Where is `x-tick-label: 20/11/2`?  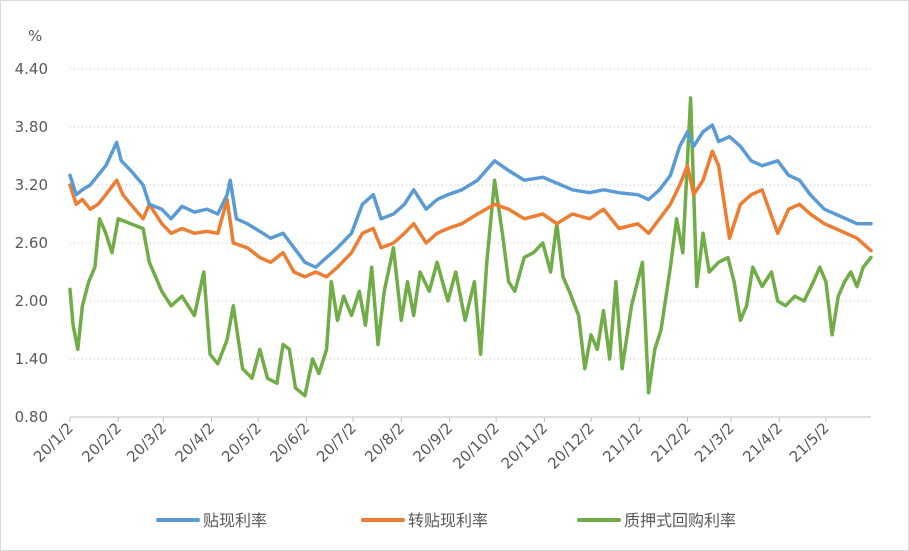
x-tick-label: 20/11/2 is located at coordinates (525, 446).